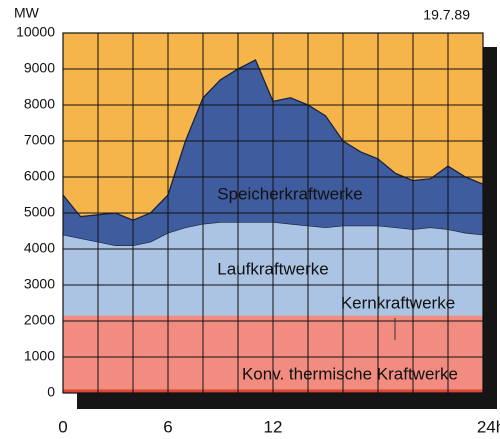 The height and width of the screenshot is (439, 500). Describe the element at coordinates (62, 426) in the screenshot. I see `x-tick-label: 0` at that location.